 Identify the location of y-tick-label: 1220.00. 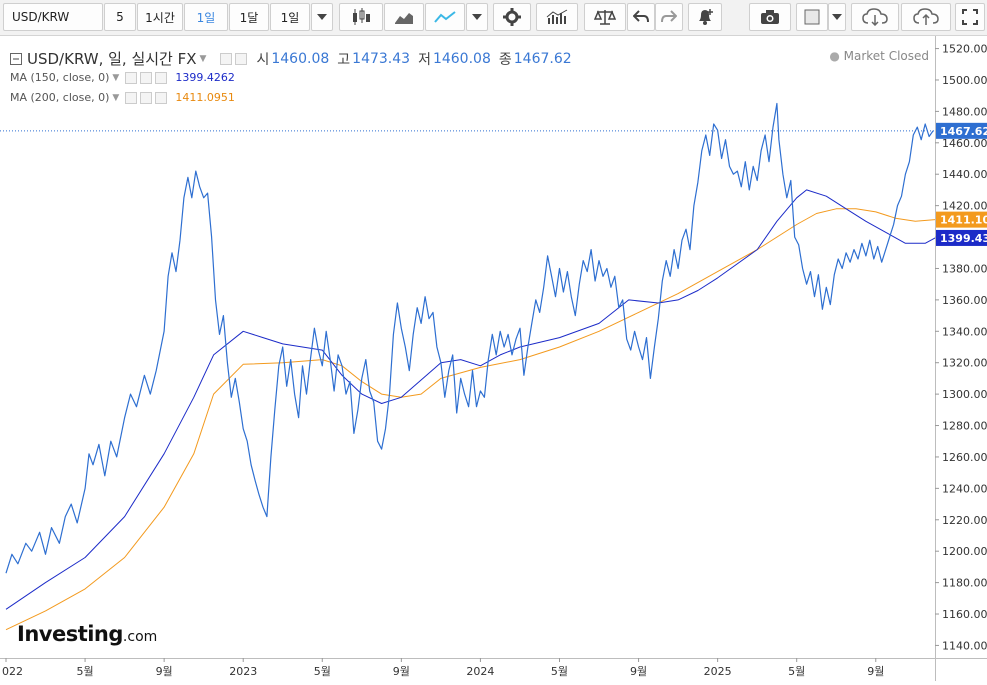
(964, 520).